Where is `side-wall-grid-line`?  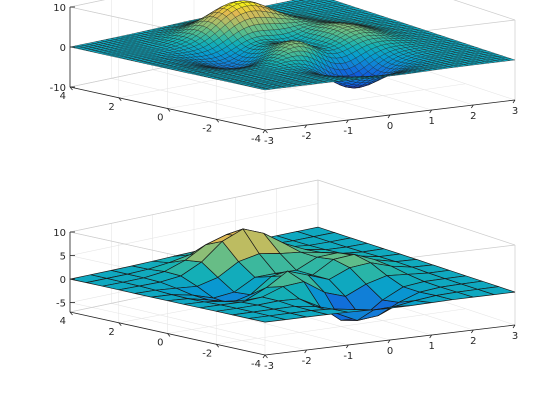 side-wall-grid-line is located at coordinates (167, 324).